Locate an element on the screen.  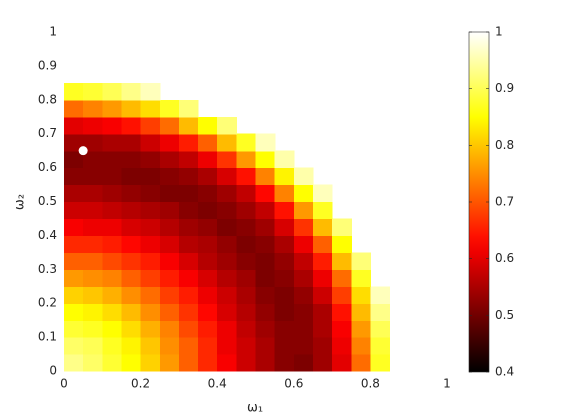
colorbar-tick-label: 0.7 is located at coordinates (504, 202).